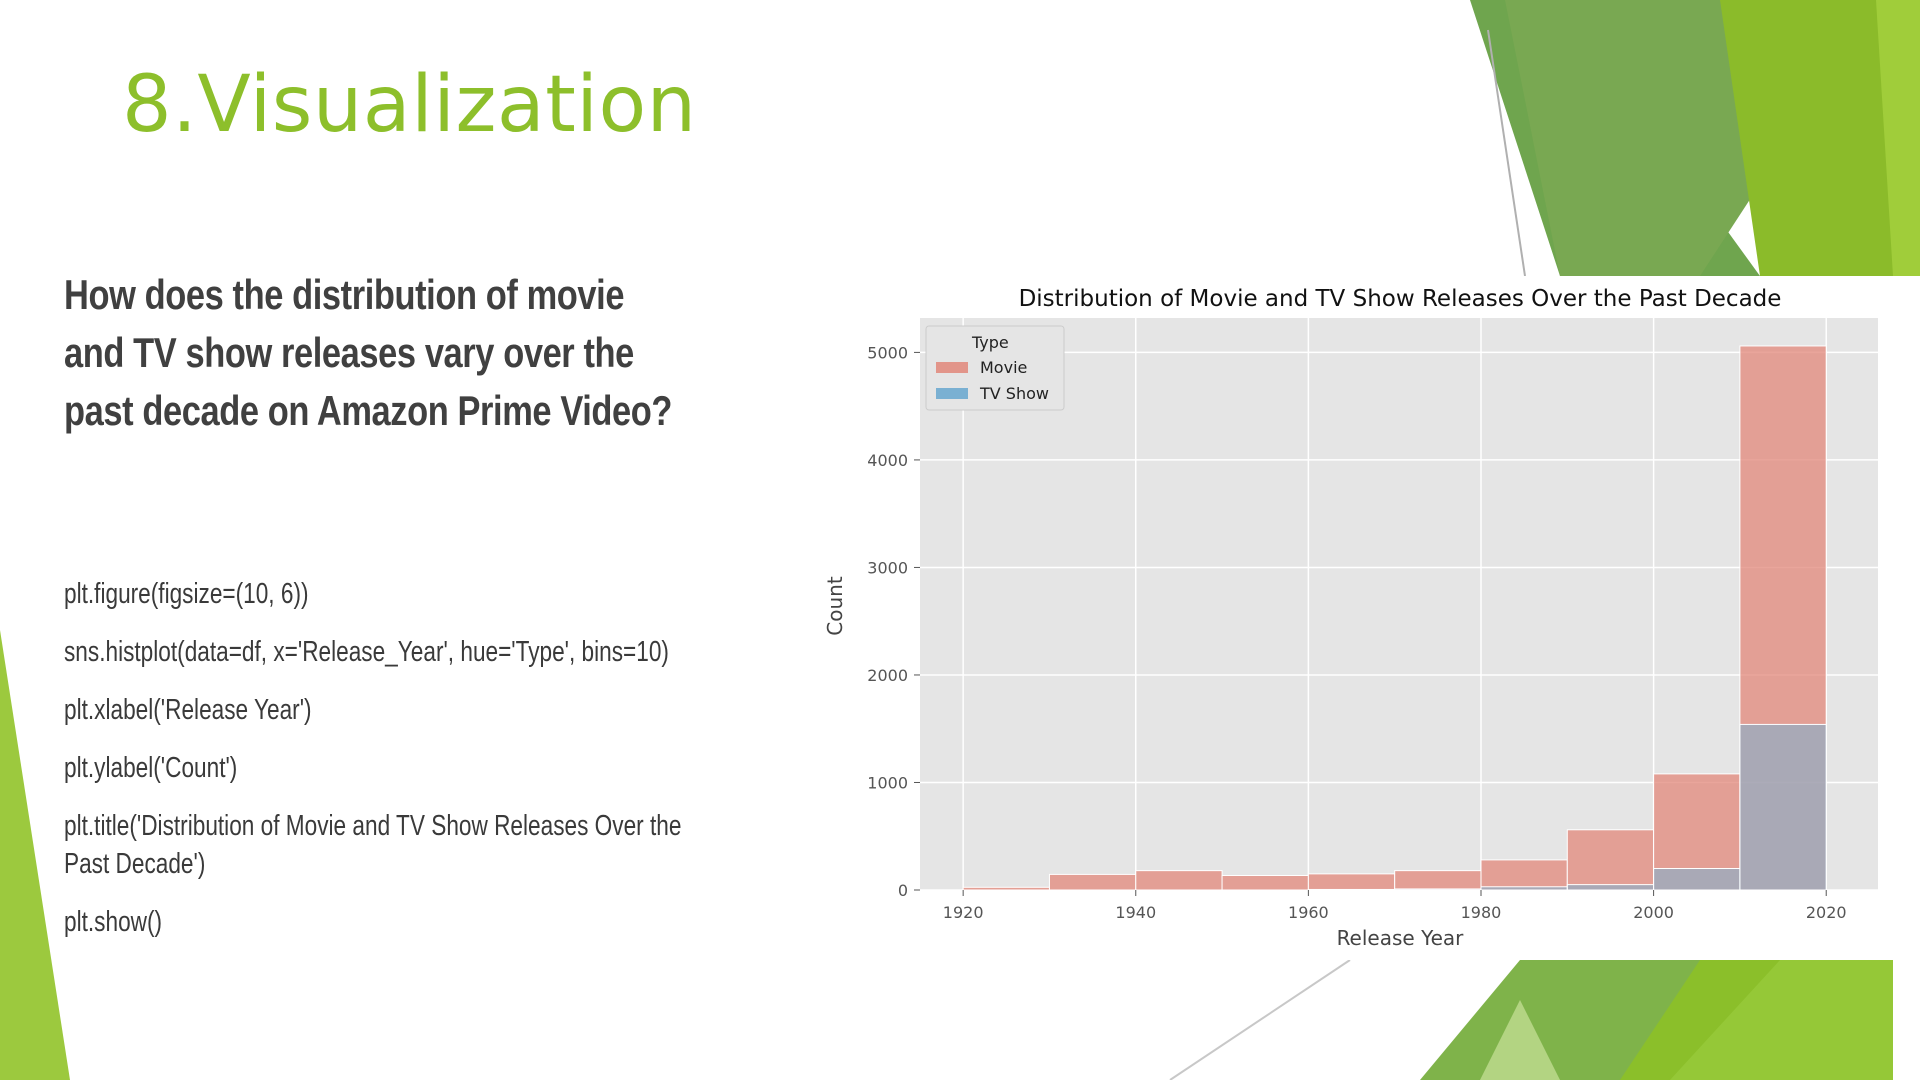  Describe the element at coordinates (1826, 912) in the screenshot. I see `x-tick-label: 2020` at that location.